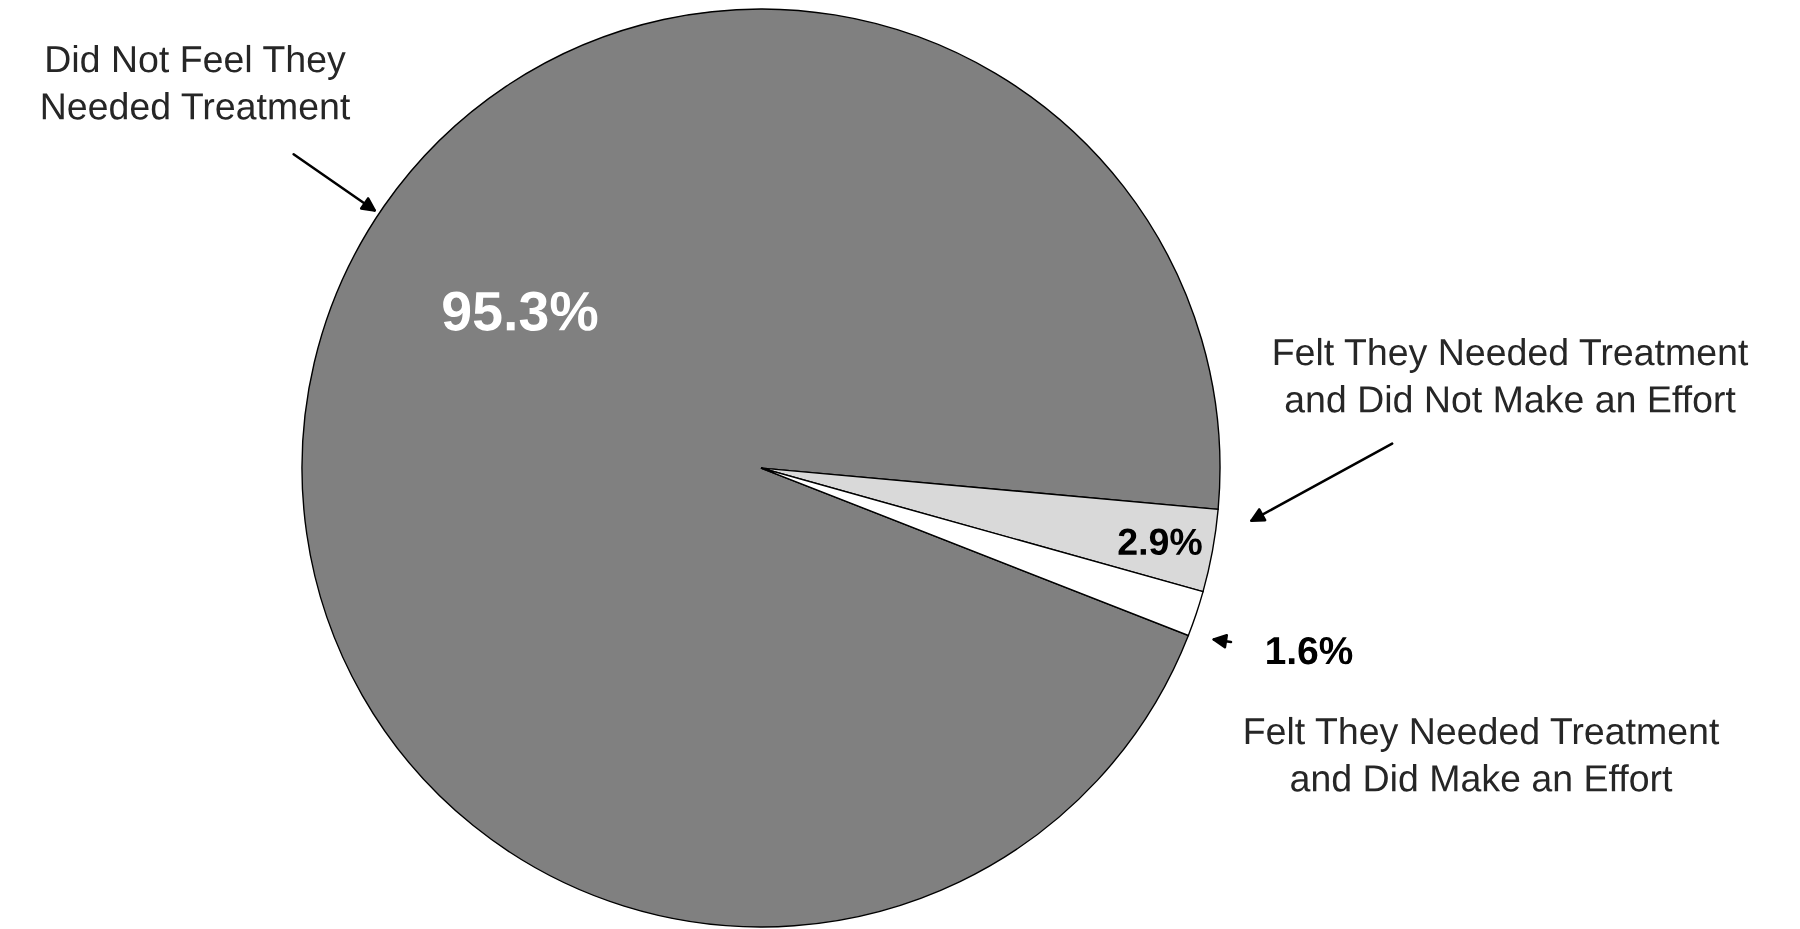 The height and width of the screenshot is (929, 1800). I want to click on slice-label: Felt They Needed Treatment and Did Make an Effort, so click(1482, 754).